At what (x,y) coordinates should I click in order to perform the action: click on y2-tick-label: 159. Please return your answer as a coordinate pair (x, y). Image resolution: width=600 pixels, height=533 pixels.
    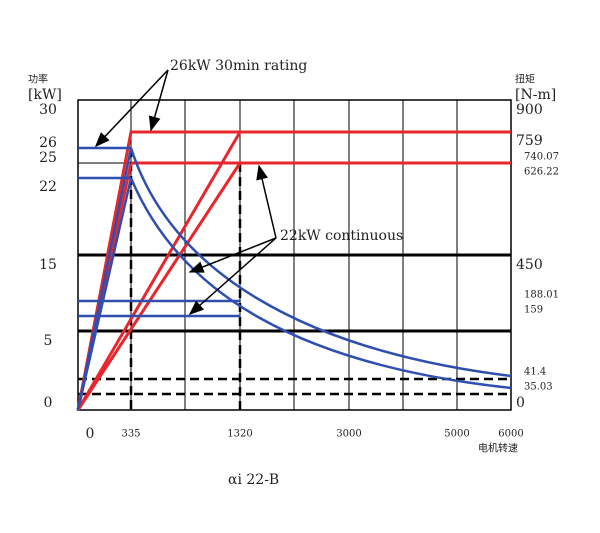
    Looking at the image, I should click on (533, 310).